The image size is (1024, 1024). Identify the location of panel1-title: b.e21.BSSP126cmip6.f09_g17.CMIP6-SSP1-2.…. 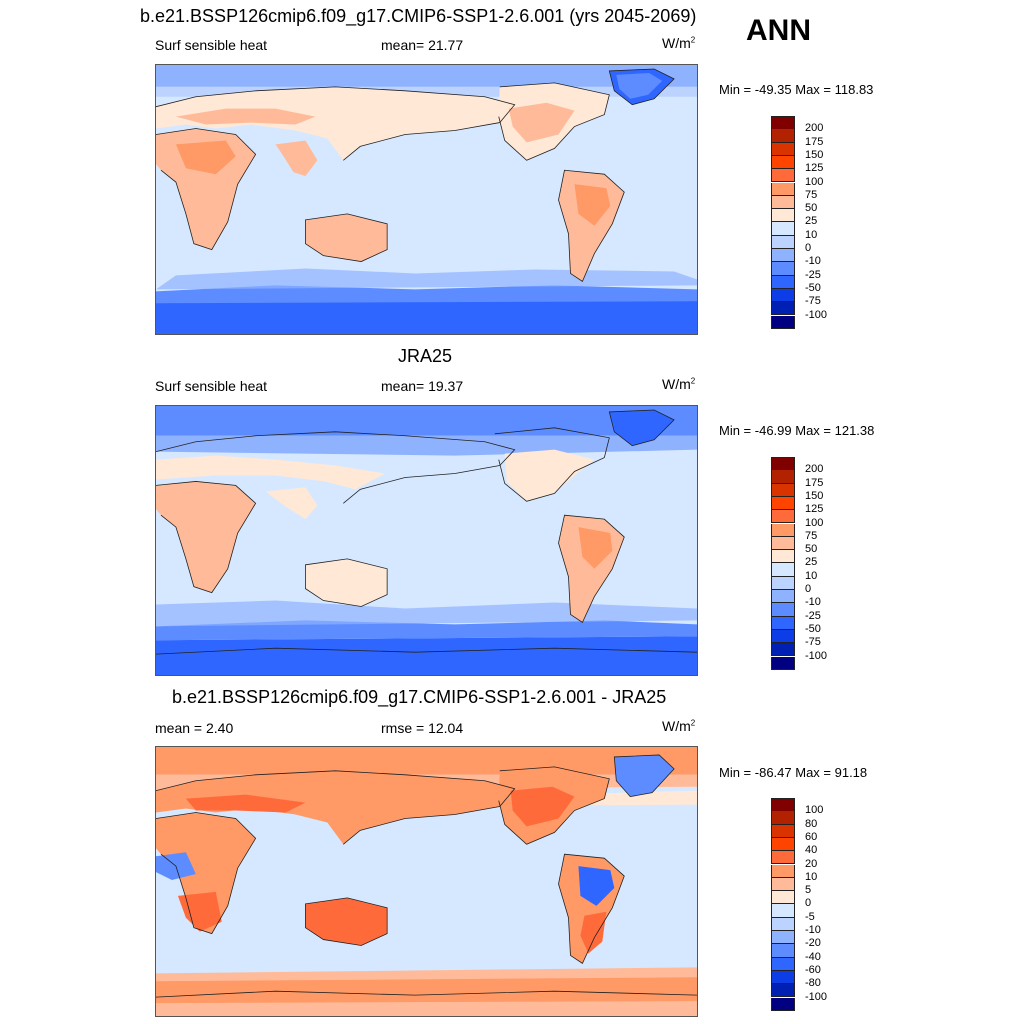
(418, 16).